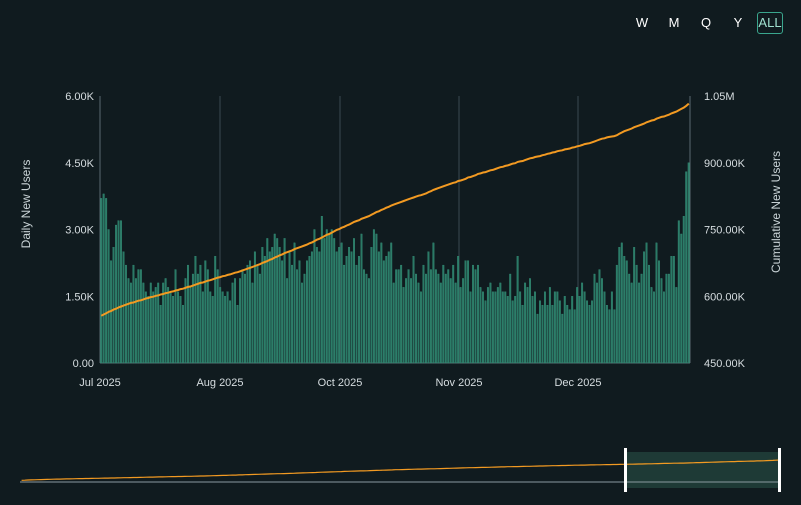 This screenshot has height=505, width=801. Describe the element at coordinates (79, 231) in the screenshot. I see `left-tick-label: 3.00K` at that location.